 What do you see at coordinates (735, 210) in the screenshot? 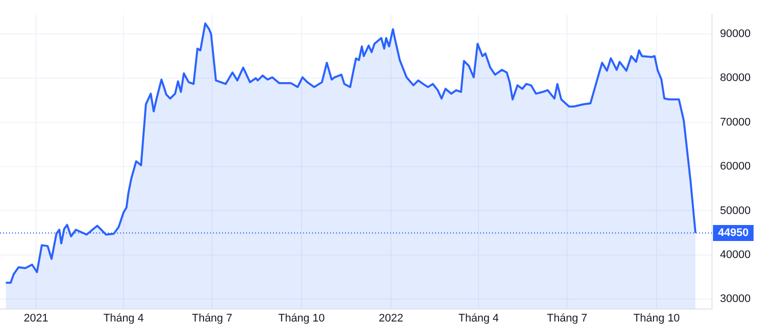
I see `y-tick-label: 50000` at bounding box center [735, 210].